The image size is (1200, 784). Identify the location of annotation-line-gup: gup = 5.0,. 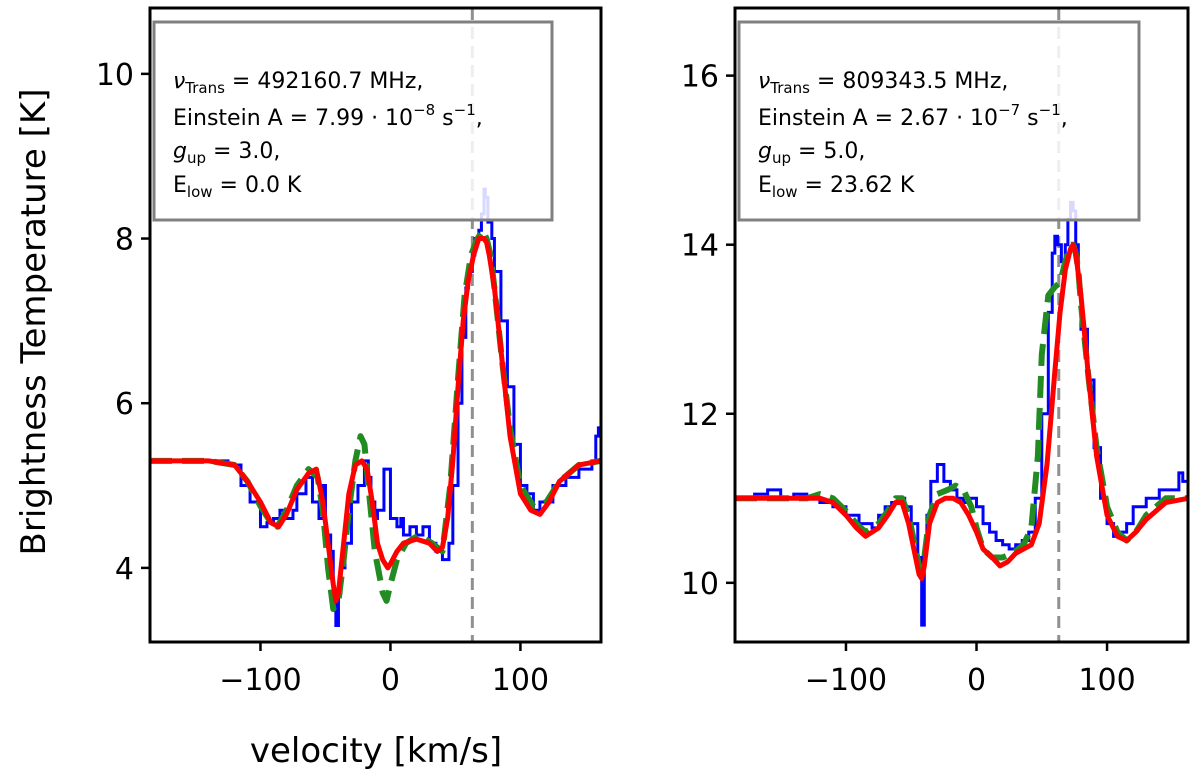
(811, 153).